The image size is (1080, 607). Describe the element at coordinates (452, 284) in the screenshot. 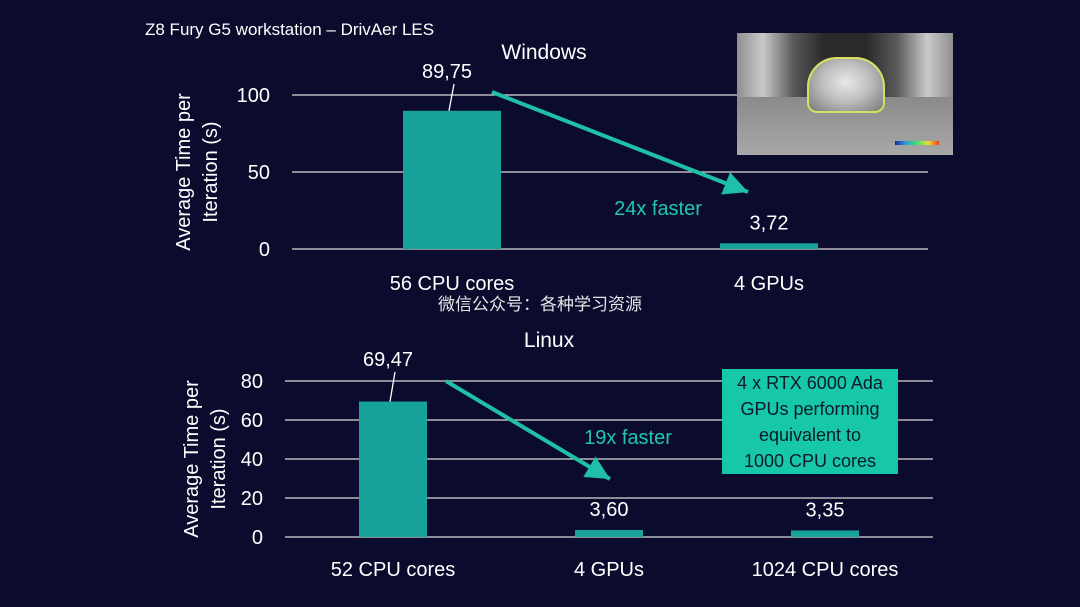

I see `category-label: 56 CPU cores` at that location.